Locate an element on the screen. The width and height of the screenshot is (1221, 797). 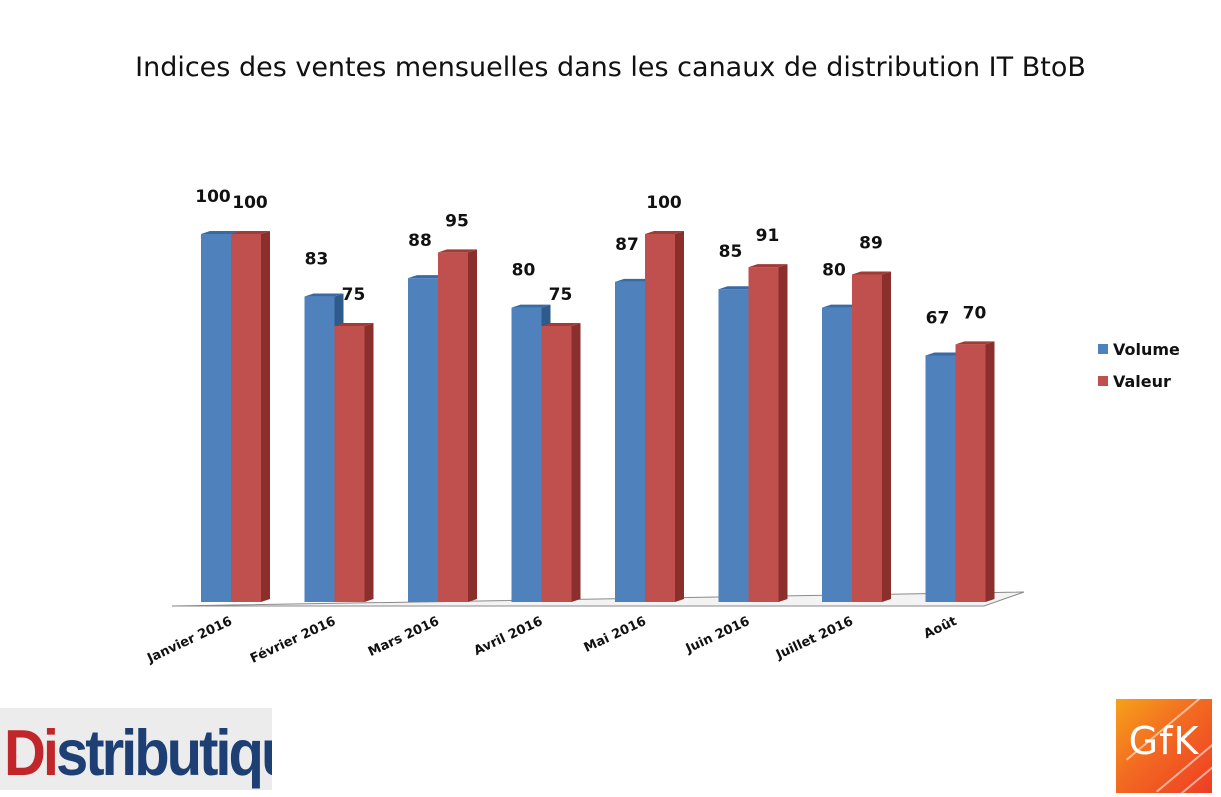
value-label-volume-3: 88 is located at coordinates (420, 241).